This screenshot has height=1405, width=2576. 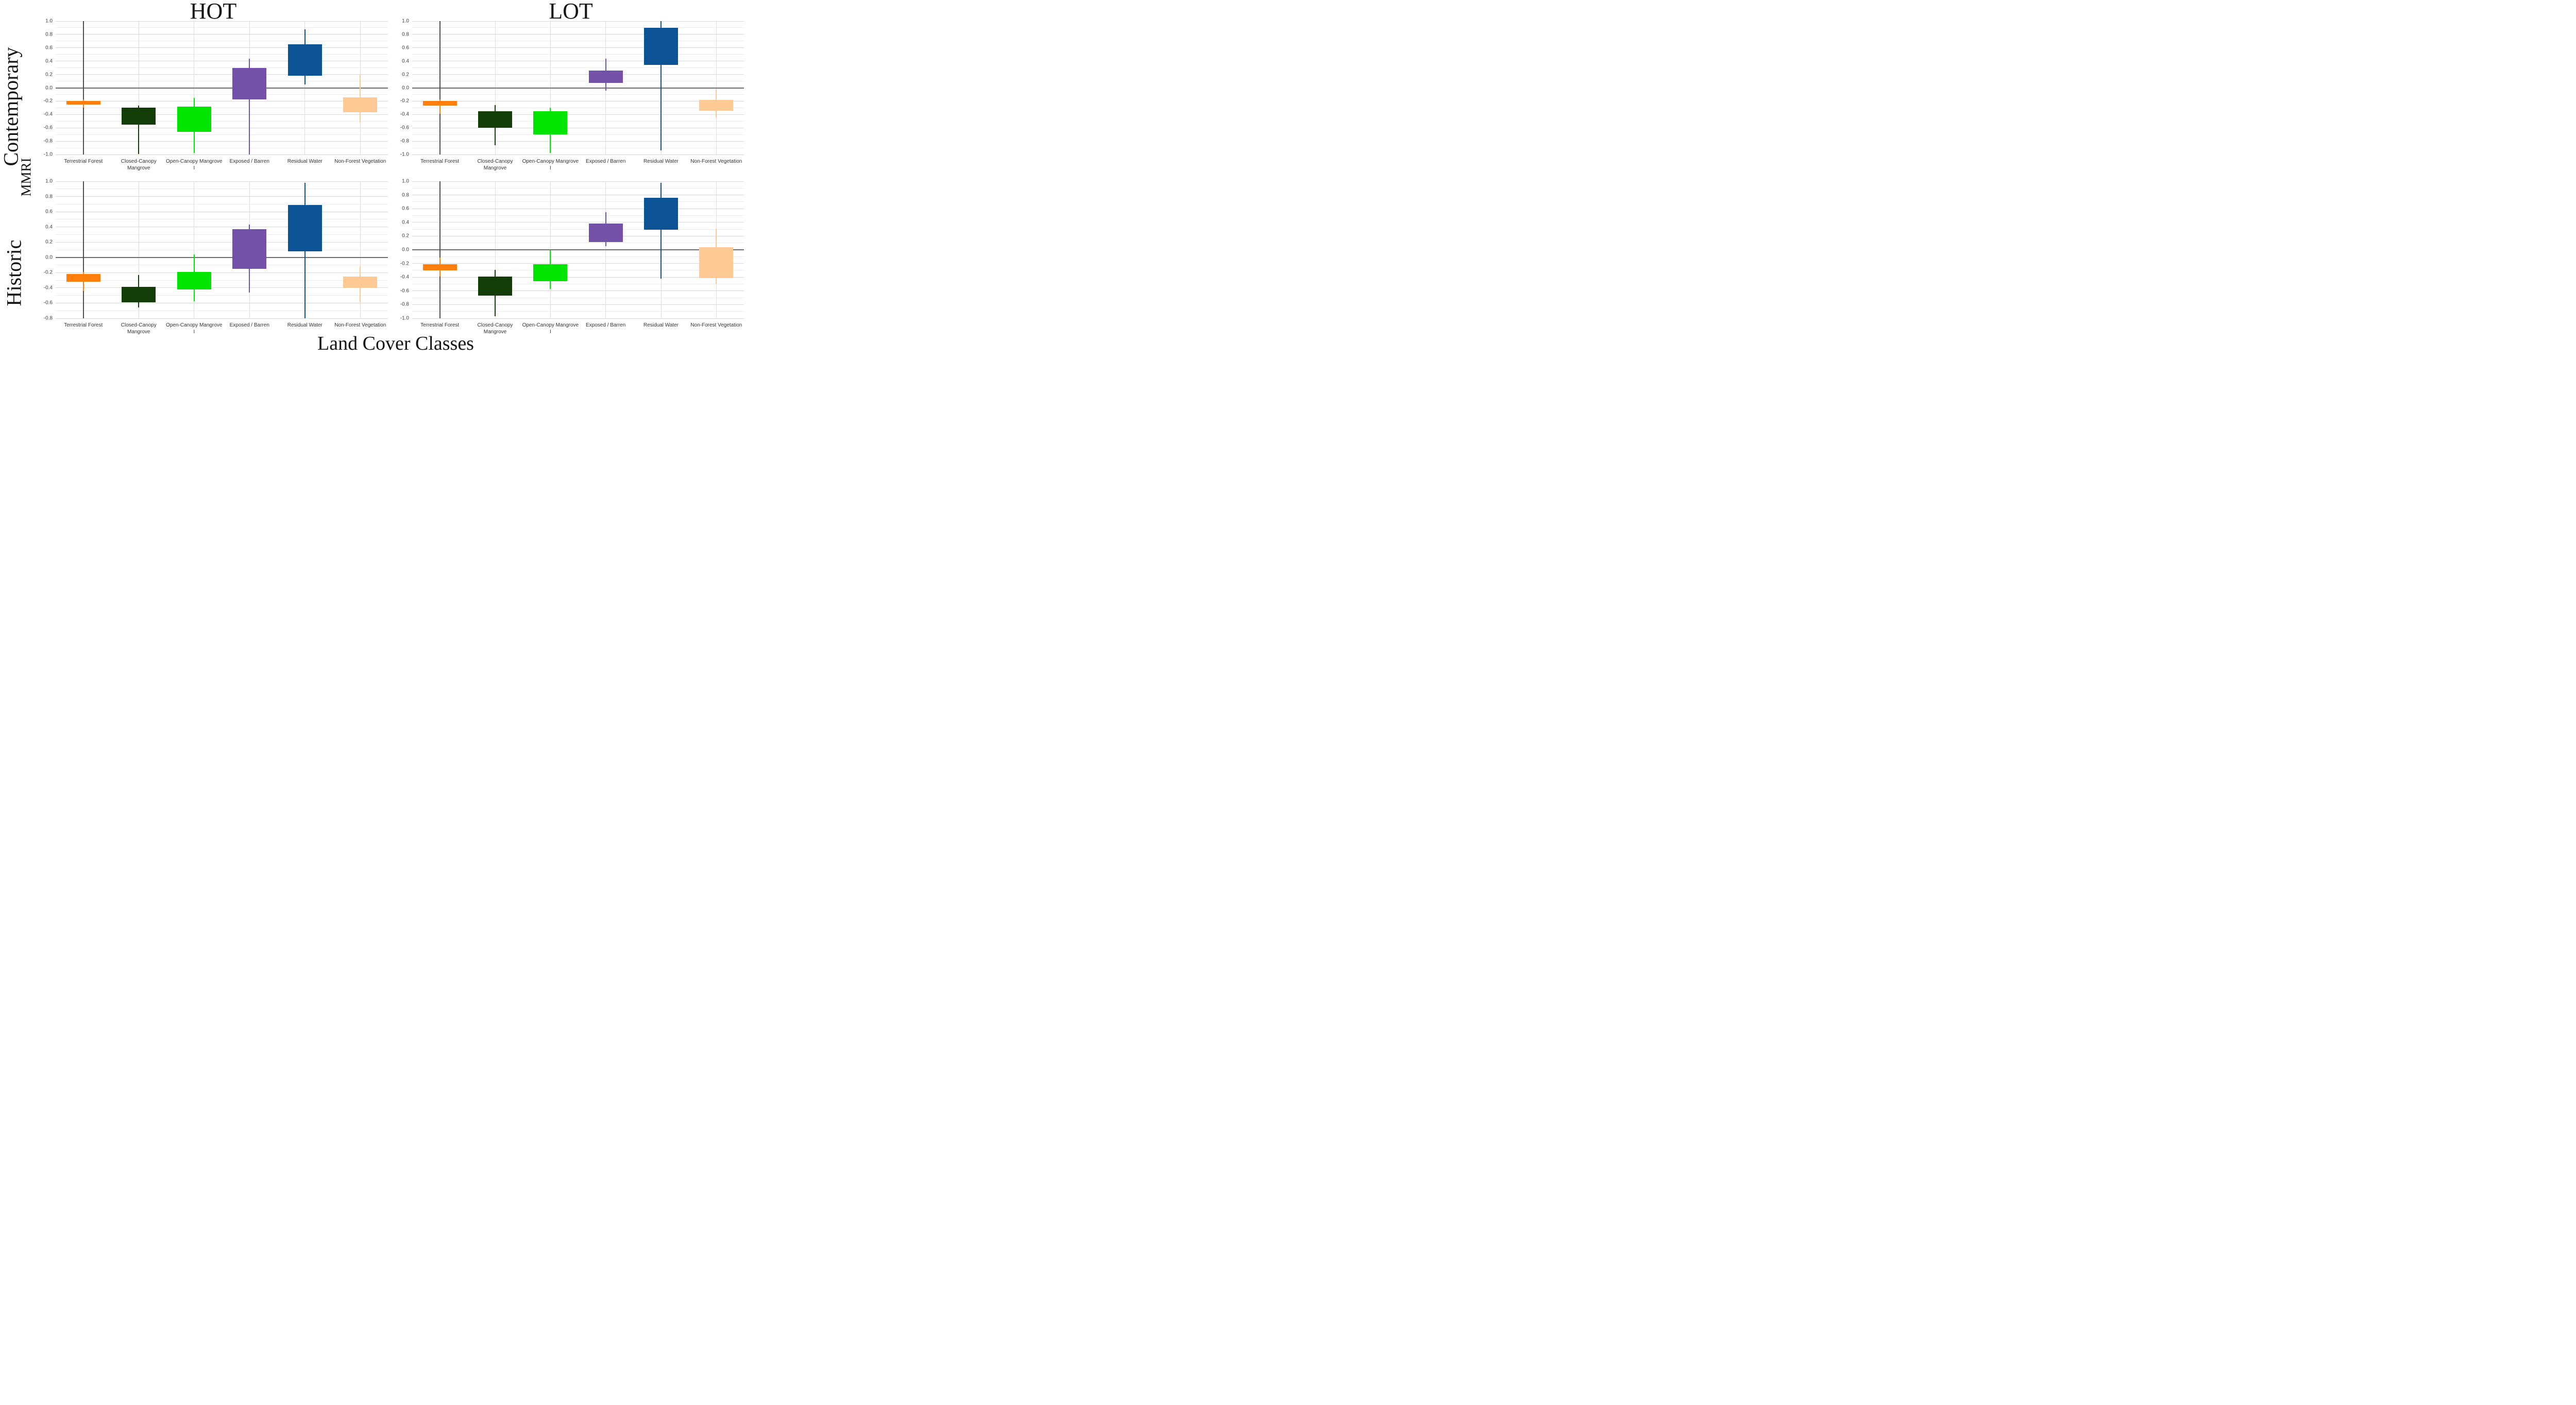 What do you see at coordinates (405, 236) in the screenshot?
I see `y-tick-label: 0.2` at bounding box center [405, 236].